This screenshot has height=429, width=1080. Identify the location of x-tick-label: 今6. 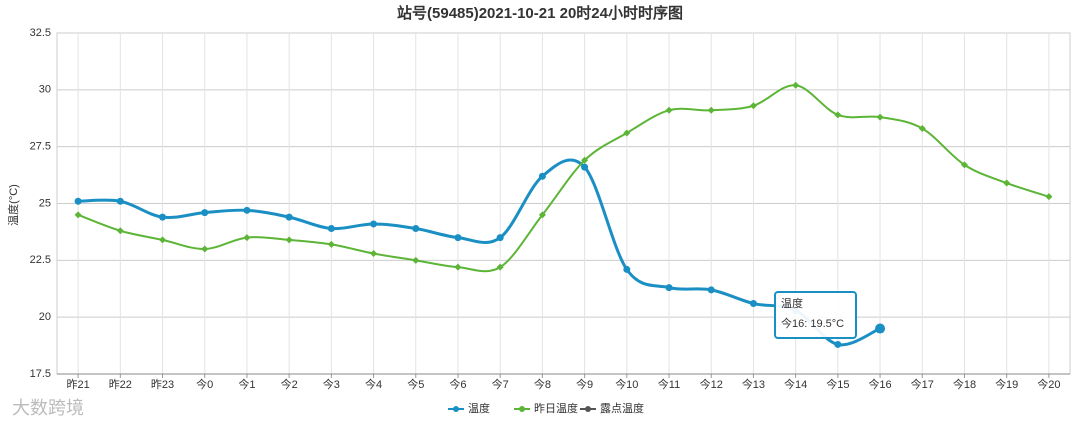
(457, 384).